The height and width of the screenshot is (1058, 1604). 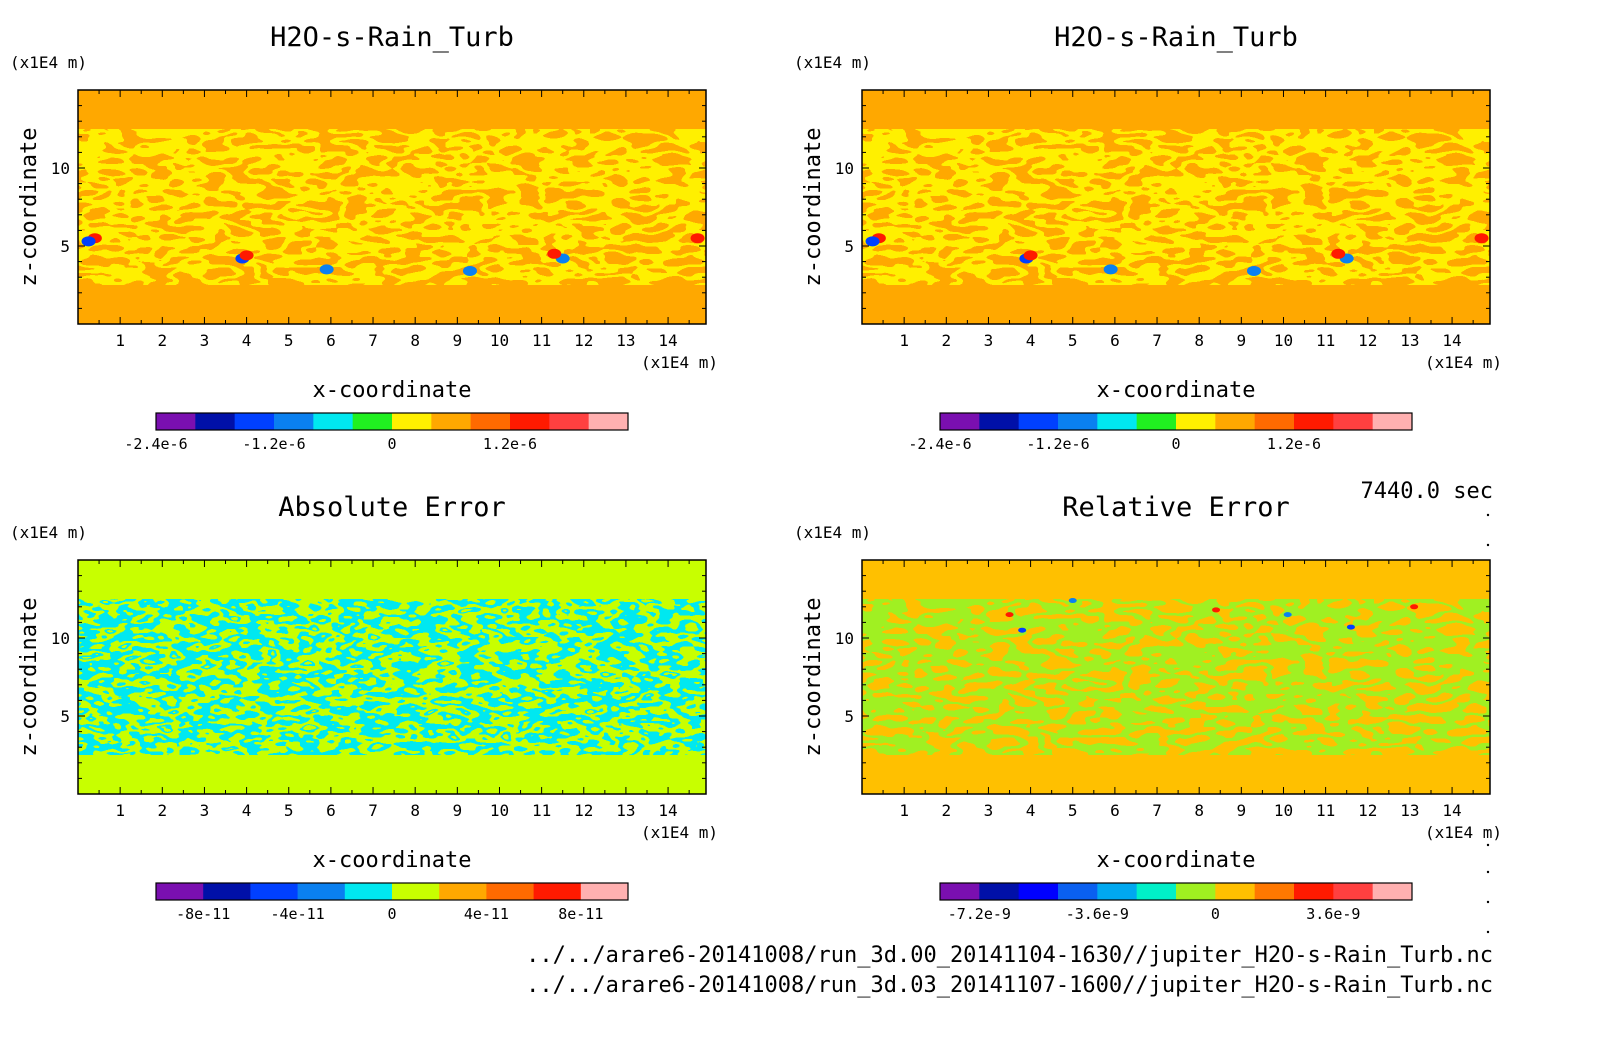 I want to click on chart-title: Relative Error, so click(x=1176, y=507).